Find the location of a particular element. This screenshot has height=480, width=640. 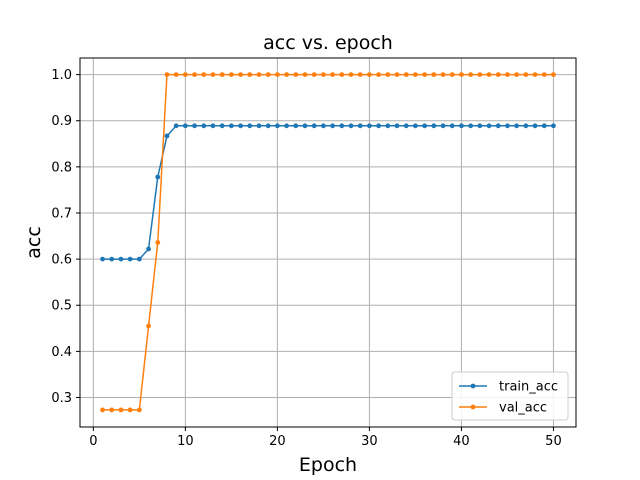

y-tick-label: 0.3 is located at coordinates (61, 398).